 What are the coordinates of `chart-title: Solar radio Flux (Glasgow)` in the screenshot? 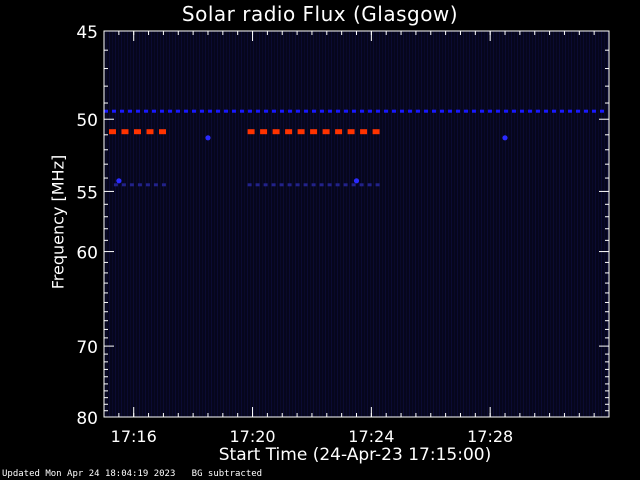 It's located at (320, 14).